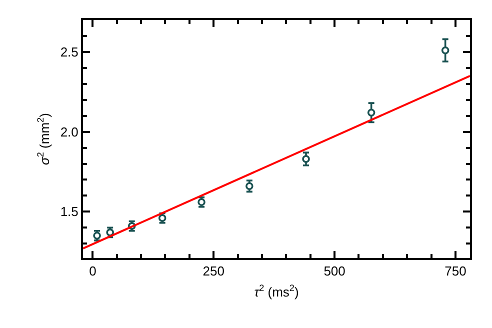 This screenshot has width=492, height=328. Describe the element at coordinates (276, 291) in the screenshot. I see `x-axis-title: τ$^{2}$ (ms$^{2}$)` at that location.